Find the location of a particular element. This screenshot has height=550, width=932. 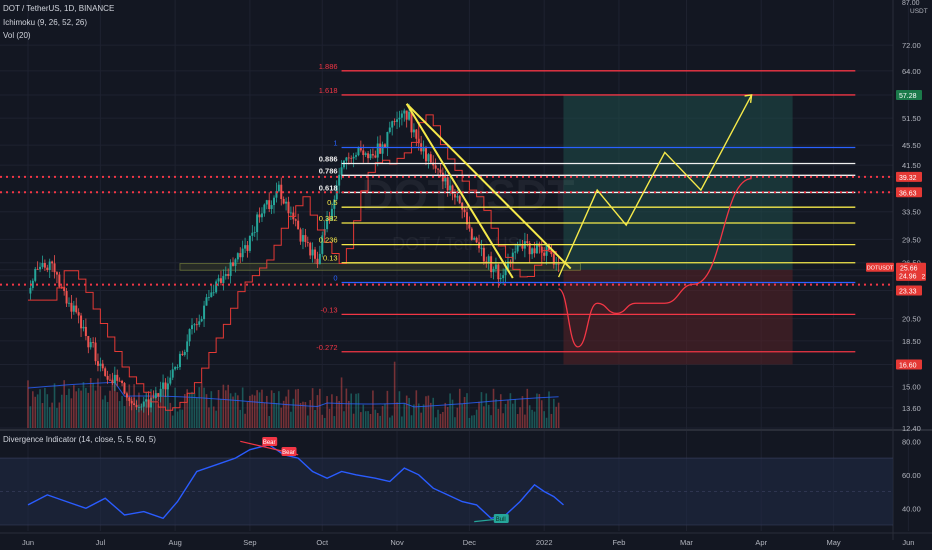

bearish-projection-path is located at coordinates (655, 262).